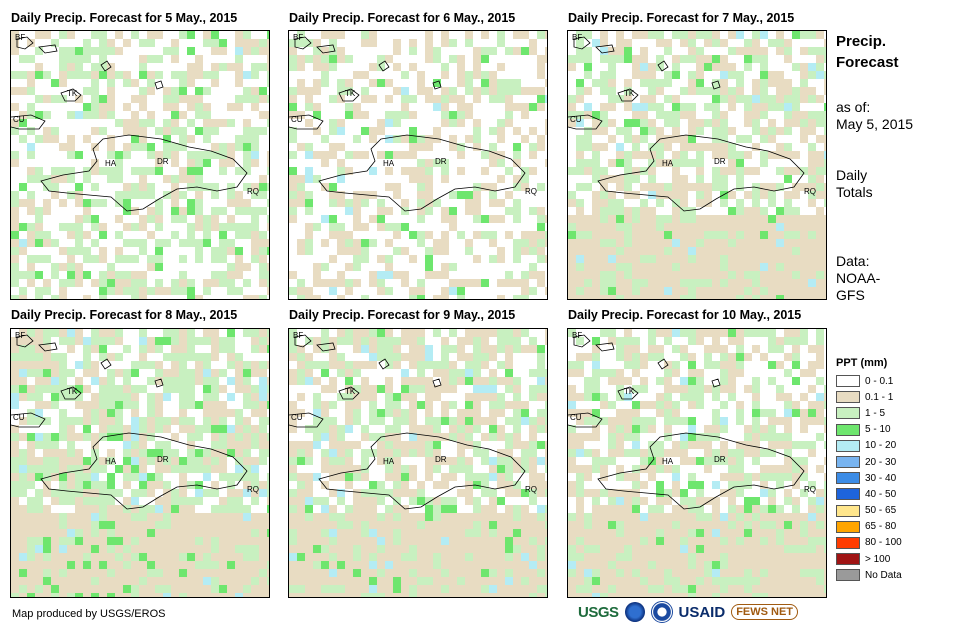  What do you see at coordinates (19, 417) in the screenshot?
I see `map-label-cu: CU` at bounding box center [19, 417].